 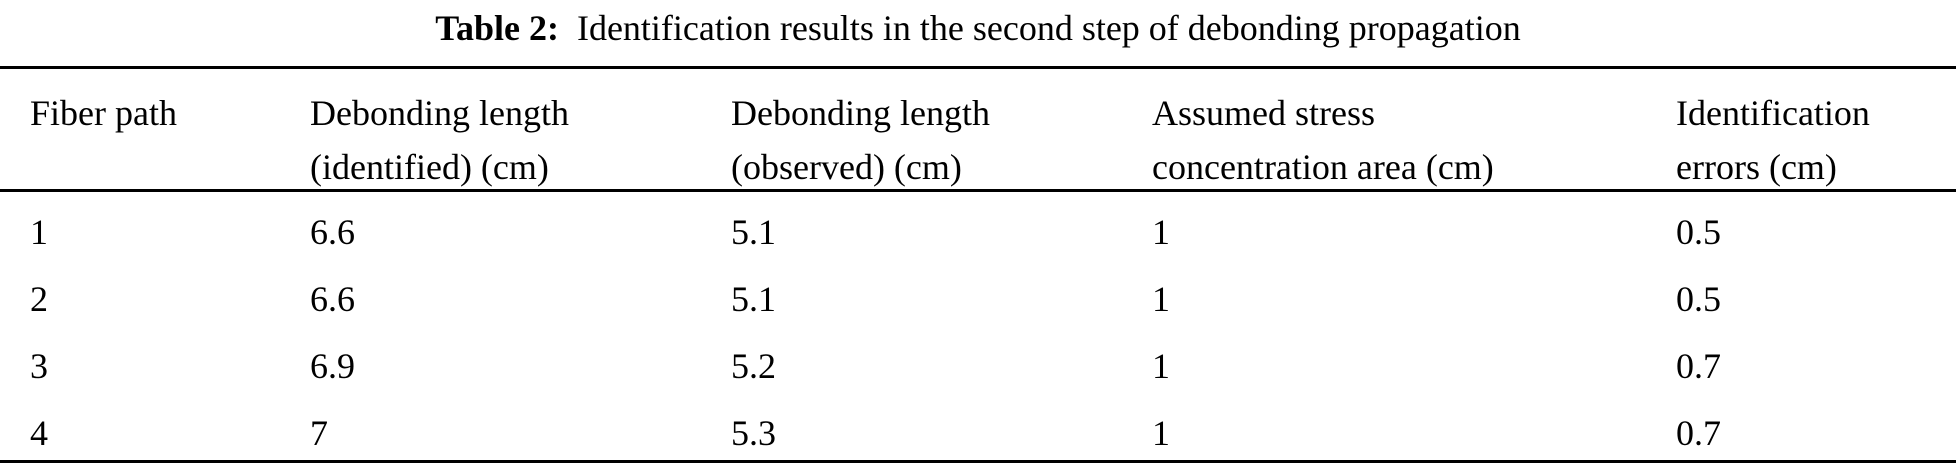 What do you see at coordinates (429, 167) in the screenshot?
I see `column-header: (identified) (cm)` at bounding box center [429, 167].